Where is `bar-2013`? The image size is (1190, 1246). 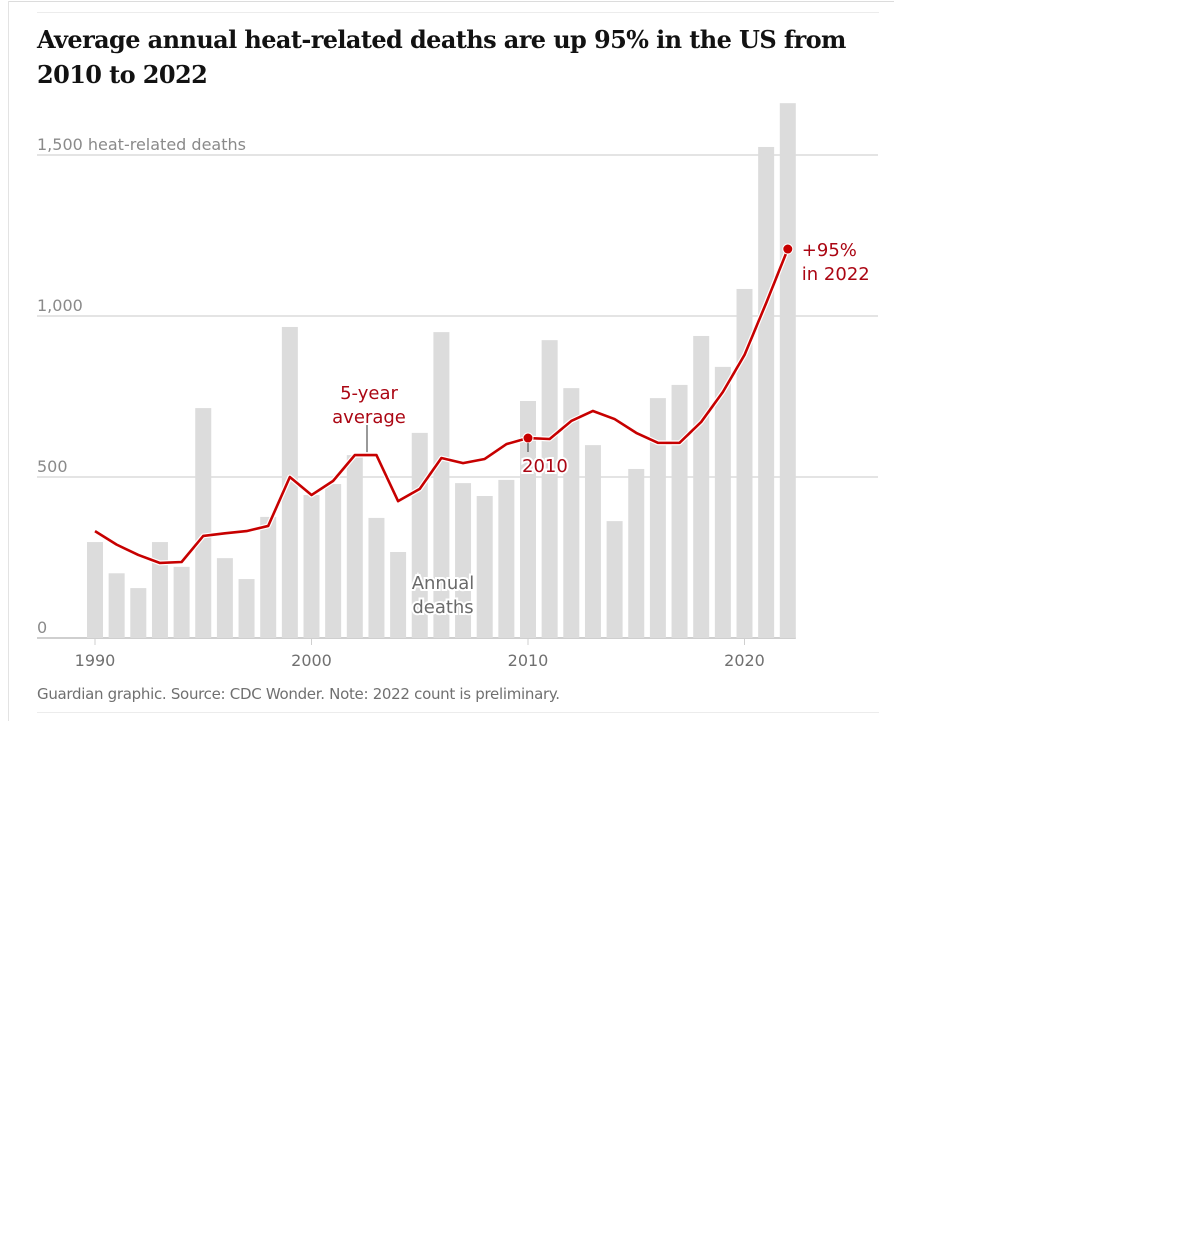
bar-2013 is located at coordinates (592, 541).